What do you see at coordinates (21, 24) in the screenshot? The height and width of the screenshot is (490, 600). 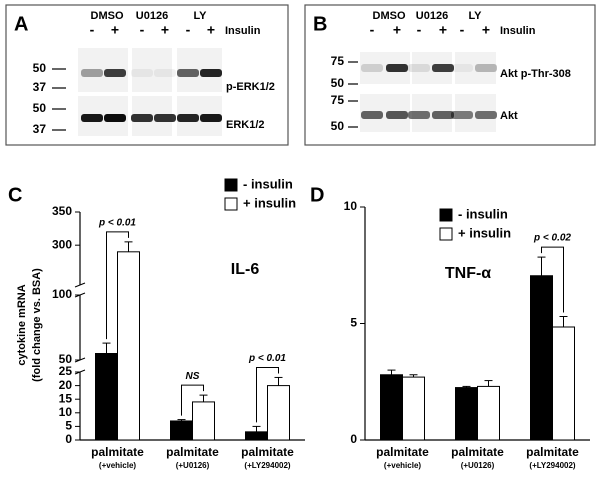 I see `panel-letter: A` at bounding box center [21, 24].